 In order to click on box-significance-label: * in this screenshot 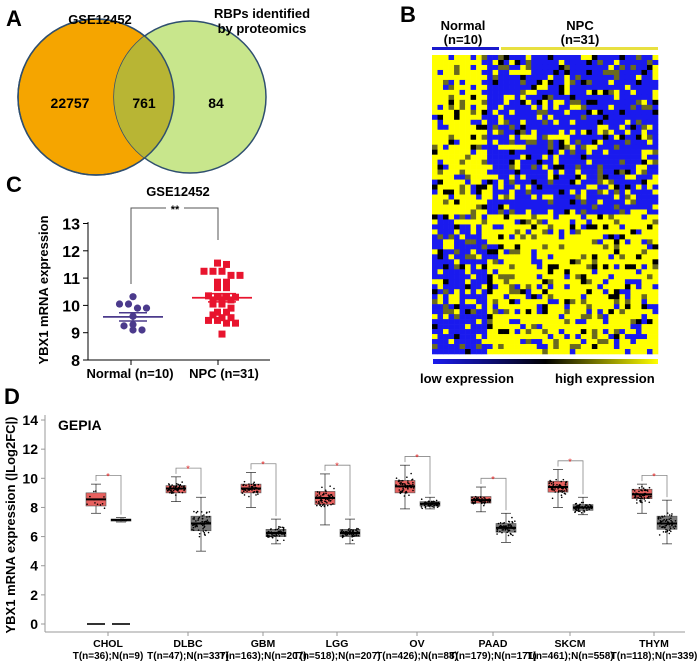, I will do `click(654, 476)`.